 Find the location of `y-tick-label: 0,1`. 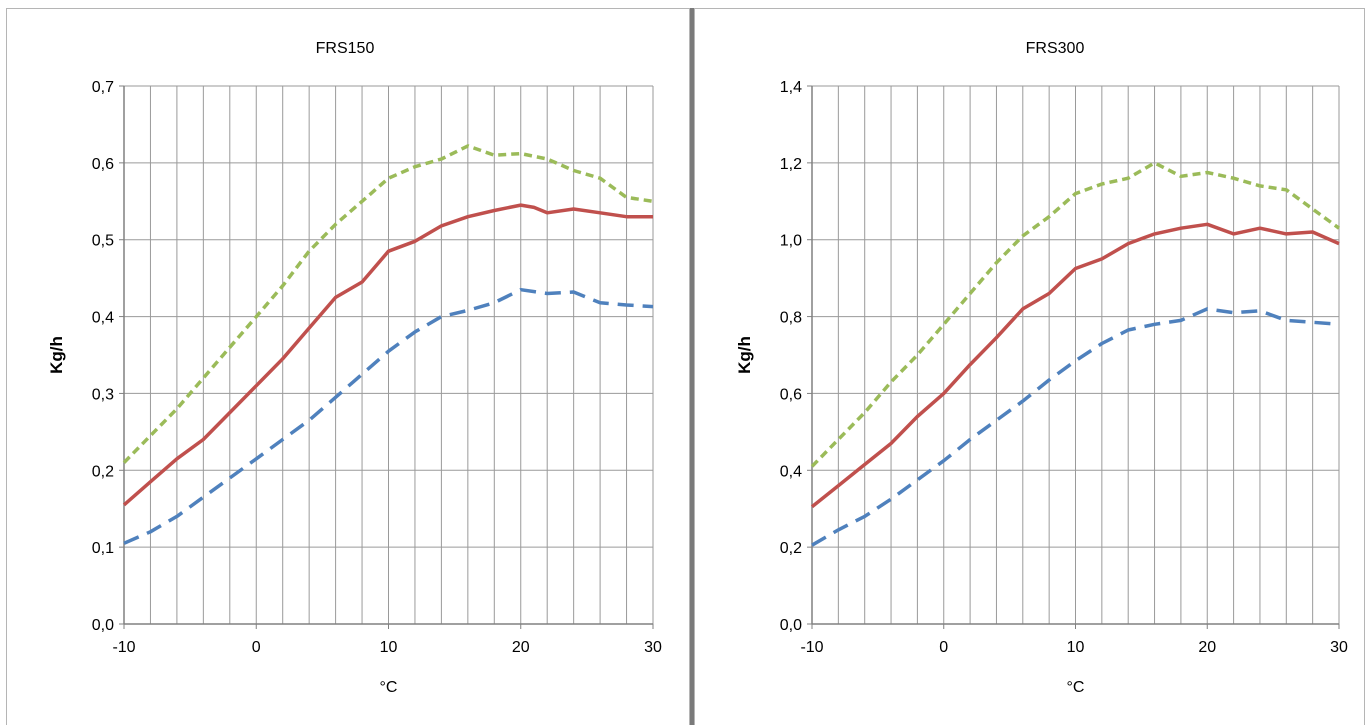

y-tick-label: 0,1 is located at coordinates (103, 548).